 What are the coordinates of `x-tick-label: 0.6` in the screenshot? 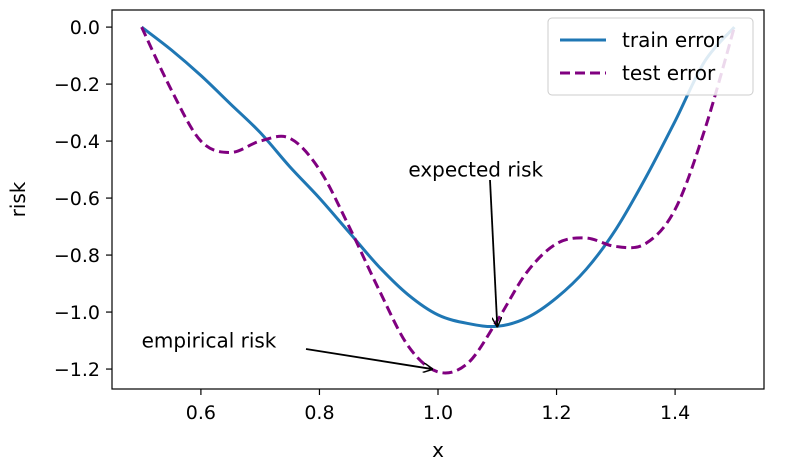 It's located at (201, 413).